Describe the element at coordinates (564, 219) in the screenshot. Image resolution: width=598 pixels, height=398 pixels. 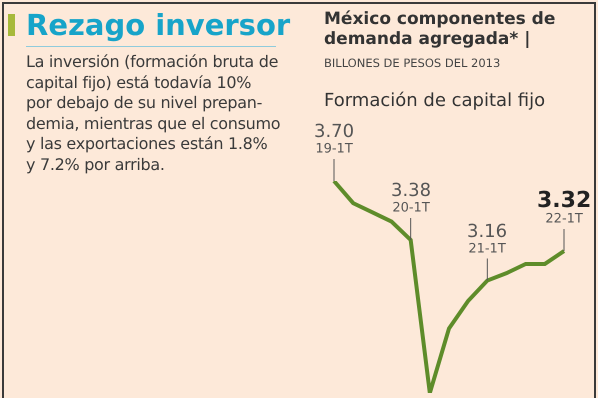
I see `x-tick-label: 22-1T` at that location.